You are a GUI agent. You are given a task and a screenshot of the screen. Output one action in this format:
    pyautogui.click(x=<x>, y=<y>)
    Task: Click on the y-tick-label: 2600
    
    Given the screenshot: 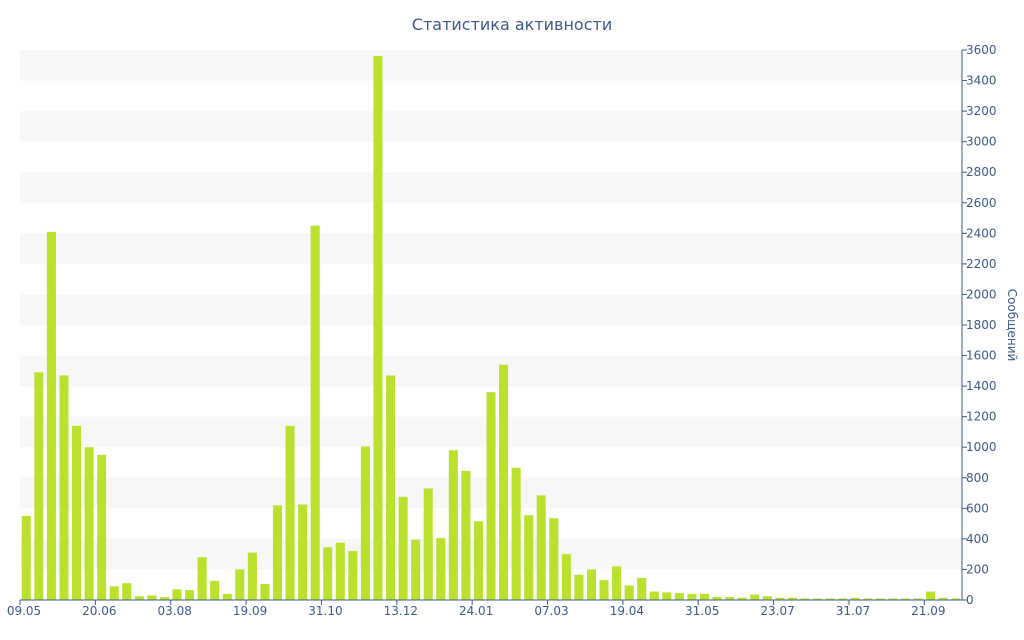 What is the action you would take?
    pyautogui.click(x=981, y=203)
    